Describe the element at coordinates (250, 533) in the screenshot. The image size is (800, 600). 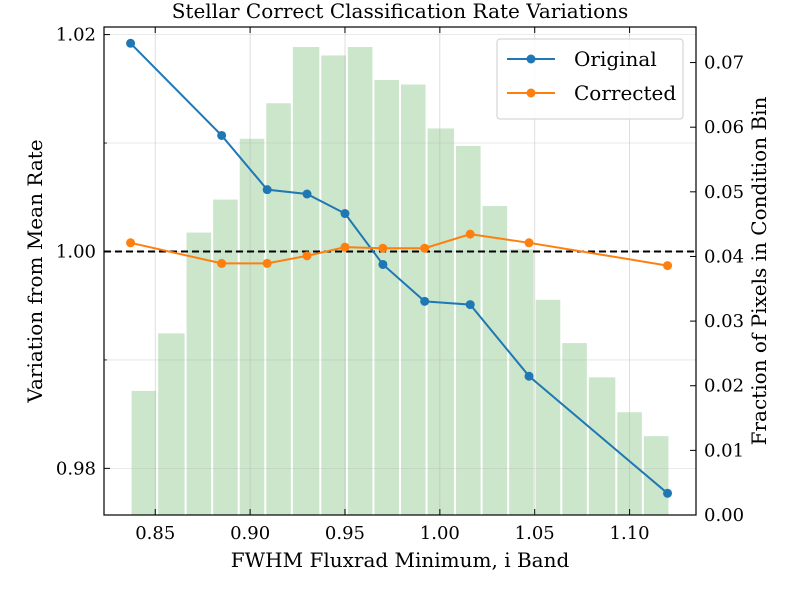
I see `x-tick-label: 0.90` at that location.